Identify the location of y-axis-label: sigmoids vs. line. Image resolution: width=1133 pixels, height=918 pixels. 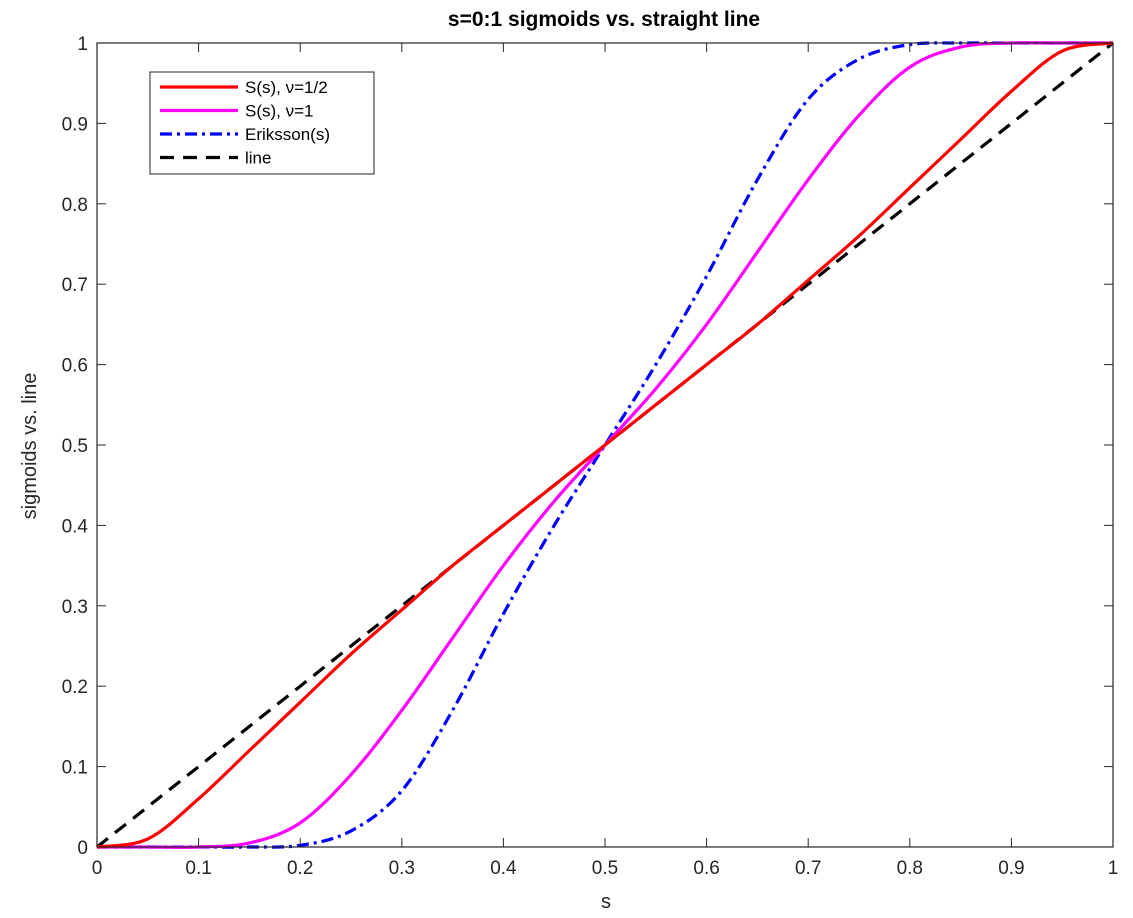
(30, 446).